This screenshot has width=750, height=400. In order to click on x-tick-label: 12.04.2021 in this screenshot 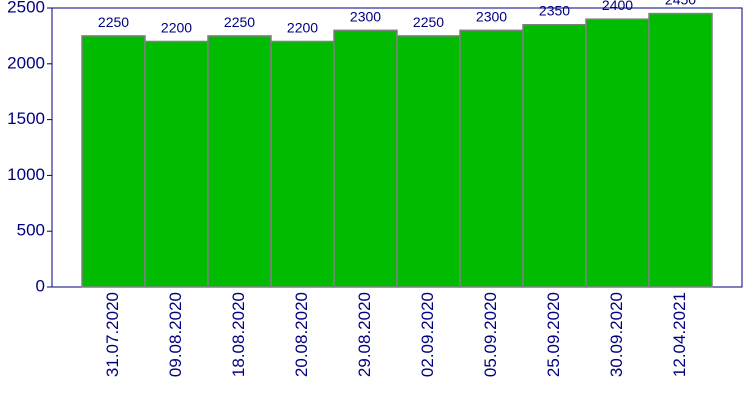, I will do `click(679, 334)`.